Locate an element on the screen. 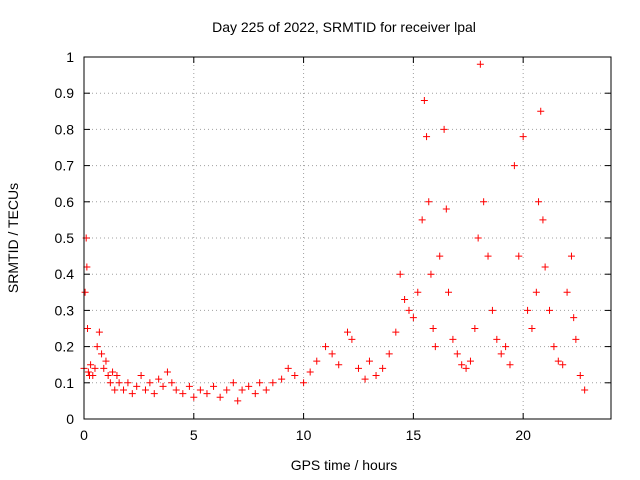  y-axis-label: SRMTID / TECUs is located at coordinates (13, 238).